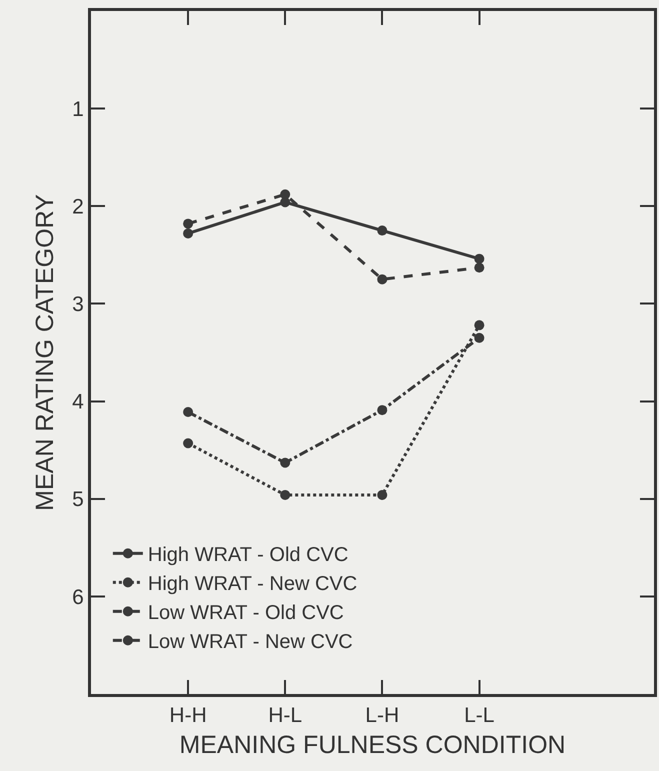  What do you see at coordinates (382, 716) in the screenshot?
I see `x-tick-label: L-H` at bounding box center [382, 716].